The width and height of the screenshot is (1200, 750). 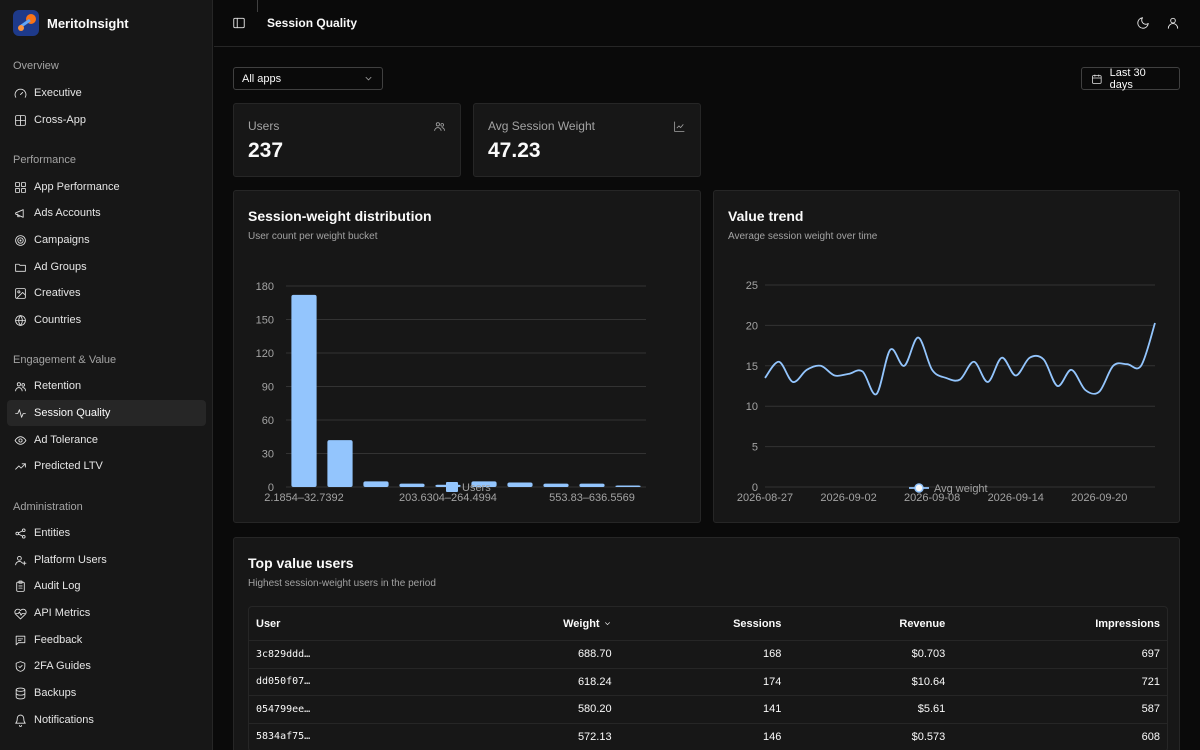 What do you see at coordinates (106, 640) in the screenshot?
I see `sidebar-item-feedback: Feedback` at bounding box center [106, 640].